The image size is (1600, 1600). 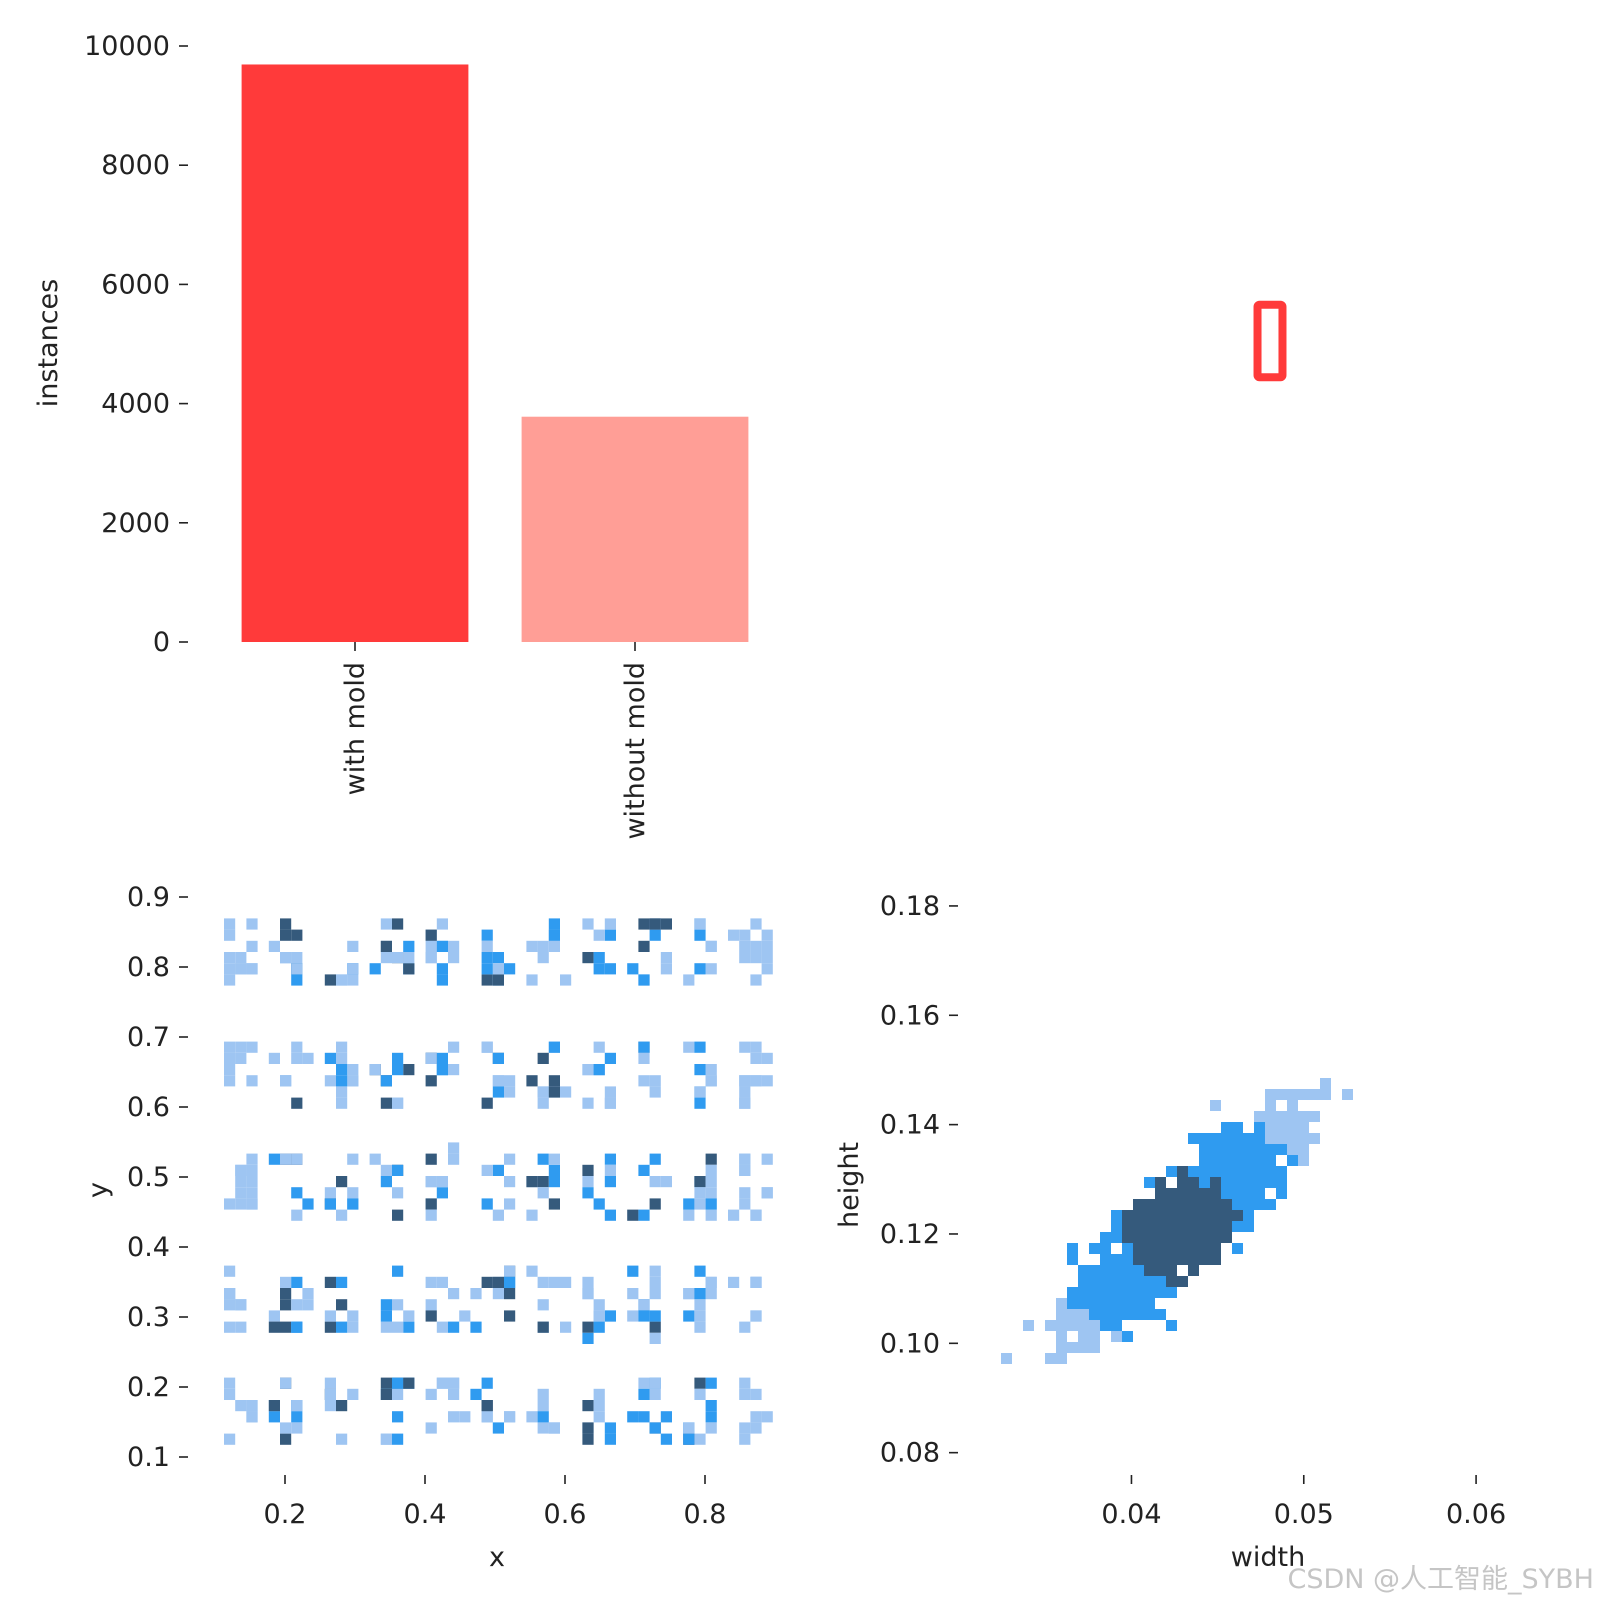 I want to click on width-height-x-axis: 0.04 0.05 0.06, so click(x=1303, y=1502).